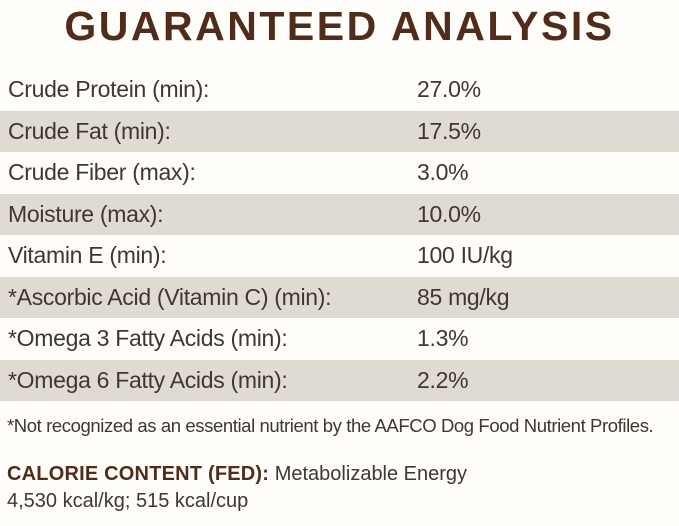 This screenshot has width=679, height=526. I want to click on row-label: *Omega 3 Fatty Acids (min):, so click(148, 338).